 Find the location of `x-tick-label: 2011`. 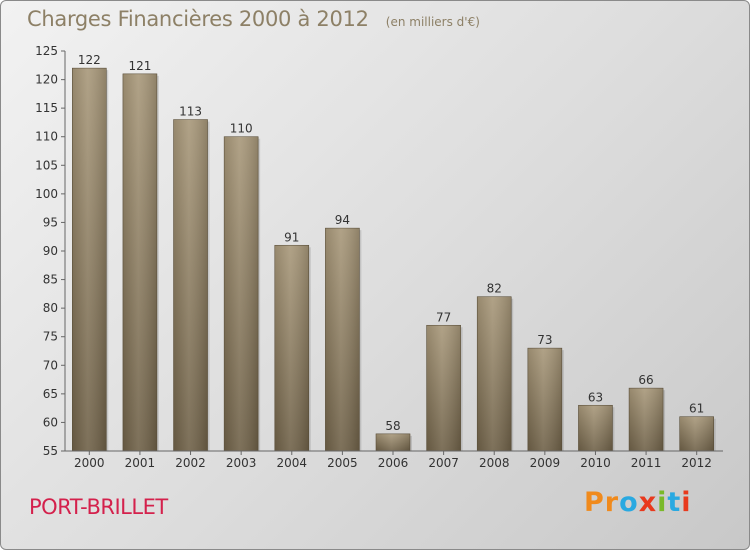

x-tick-label: 2011 is located at coordinates (646, 463).